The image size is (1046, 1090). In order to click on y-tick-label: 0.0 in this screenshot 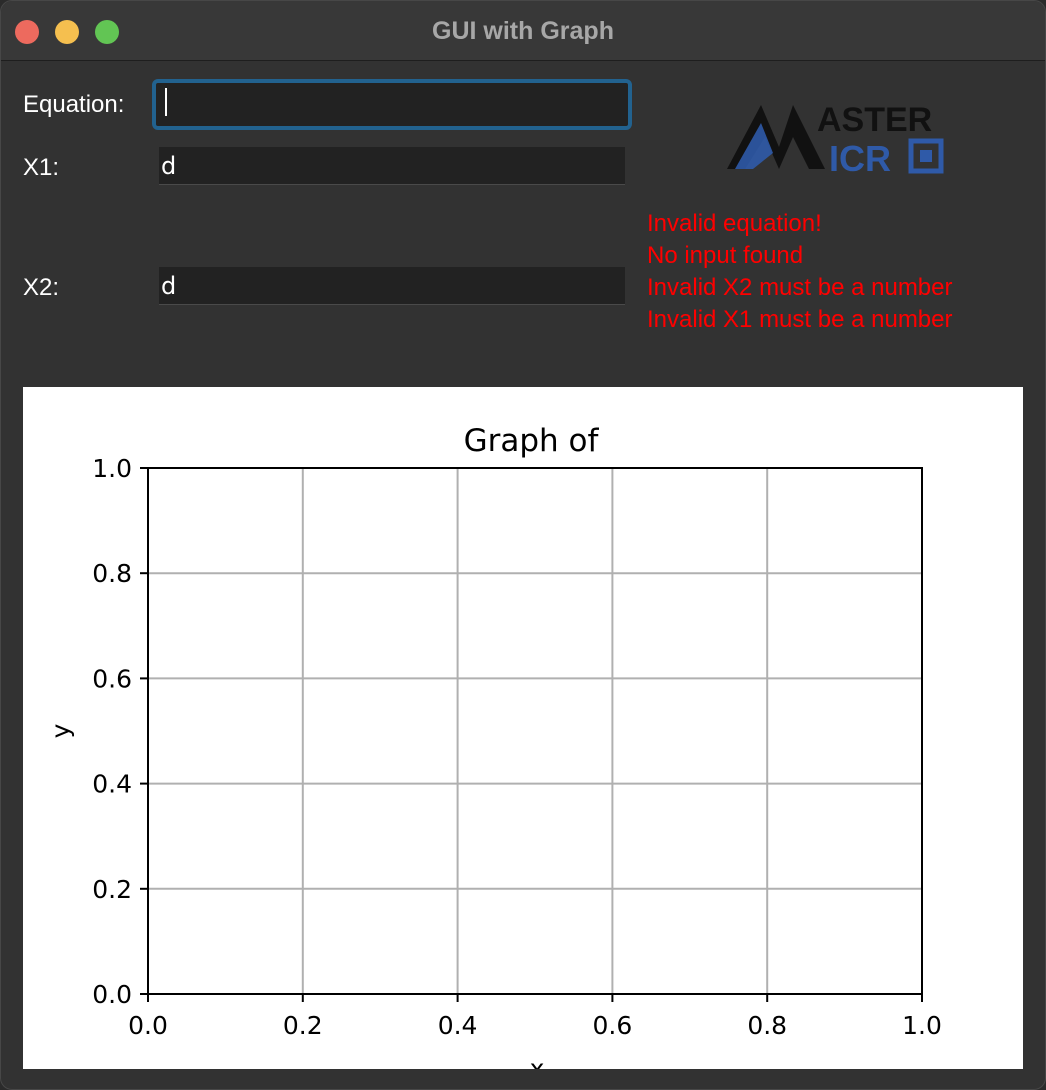, I will do `click(112, 994)`.